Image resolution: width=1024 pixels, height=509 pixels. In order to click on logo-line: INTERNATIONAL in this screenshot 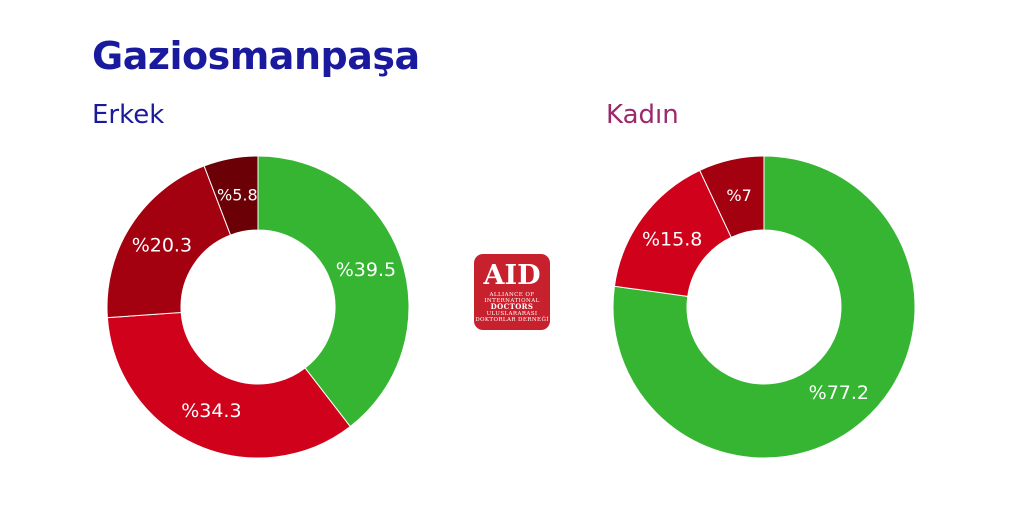, I will do `click(512, 301)`.